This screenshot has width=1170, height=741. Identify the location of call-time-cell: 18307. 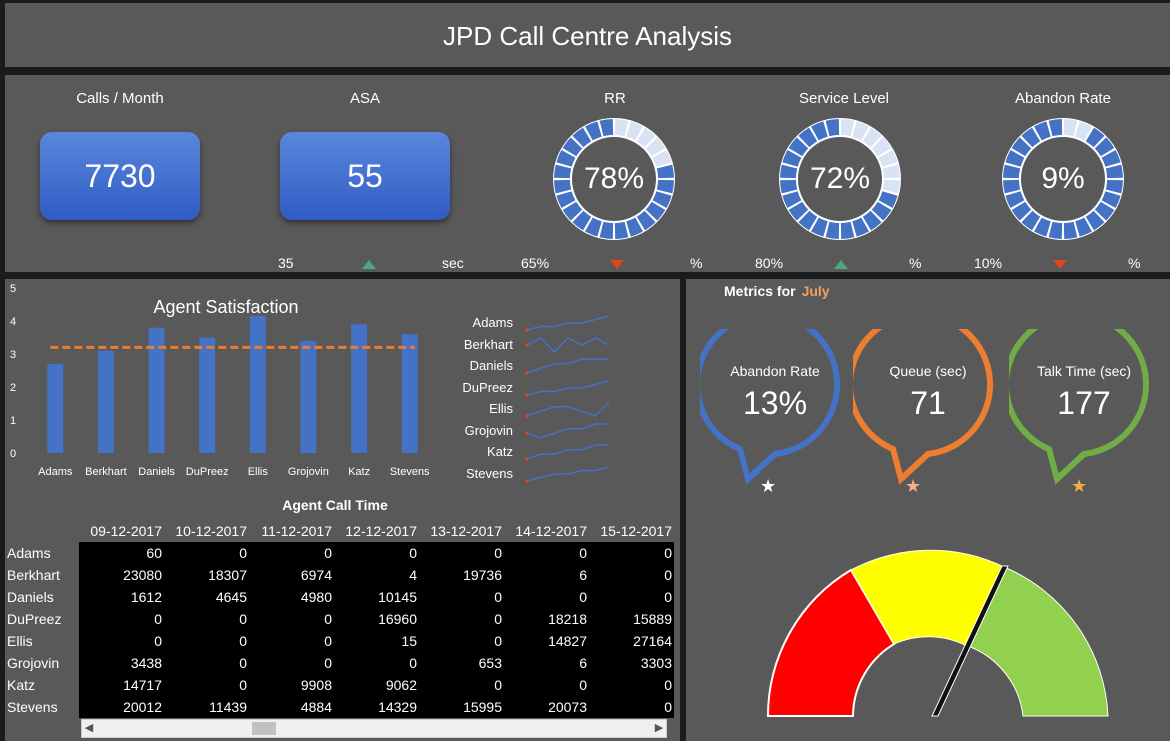
(206, 575).